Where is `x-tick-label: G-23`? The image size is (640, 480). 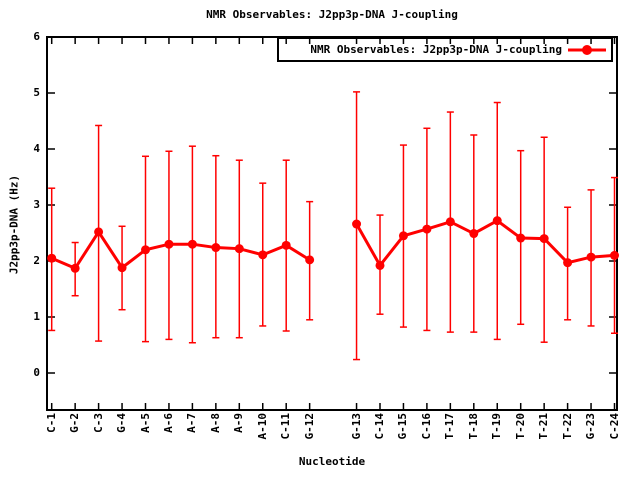 x-tick-label: G-23 is located at coordinates (591, 426).